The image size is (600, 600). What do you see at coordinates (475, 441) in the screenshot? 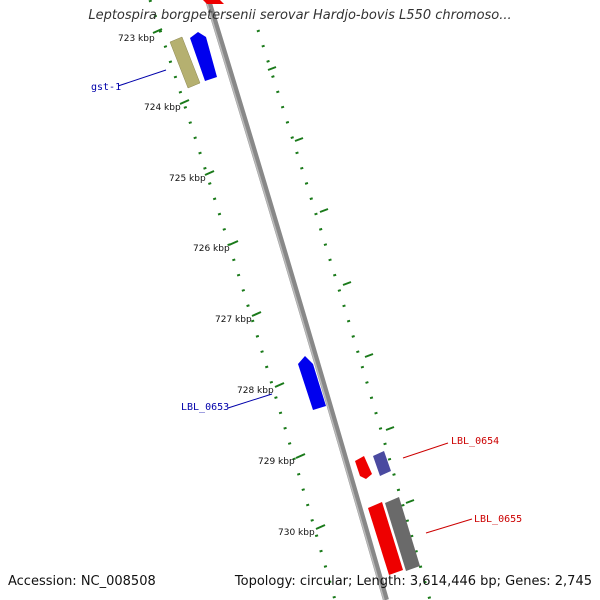
I see `gene-label-lbl-0654: LBL_0654` at bounding box center [475, 441].